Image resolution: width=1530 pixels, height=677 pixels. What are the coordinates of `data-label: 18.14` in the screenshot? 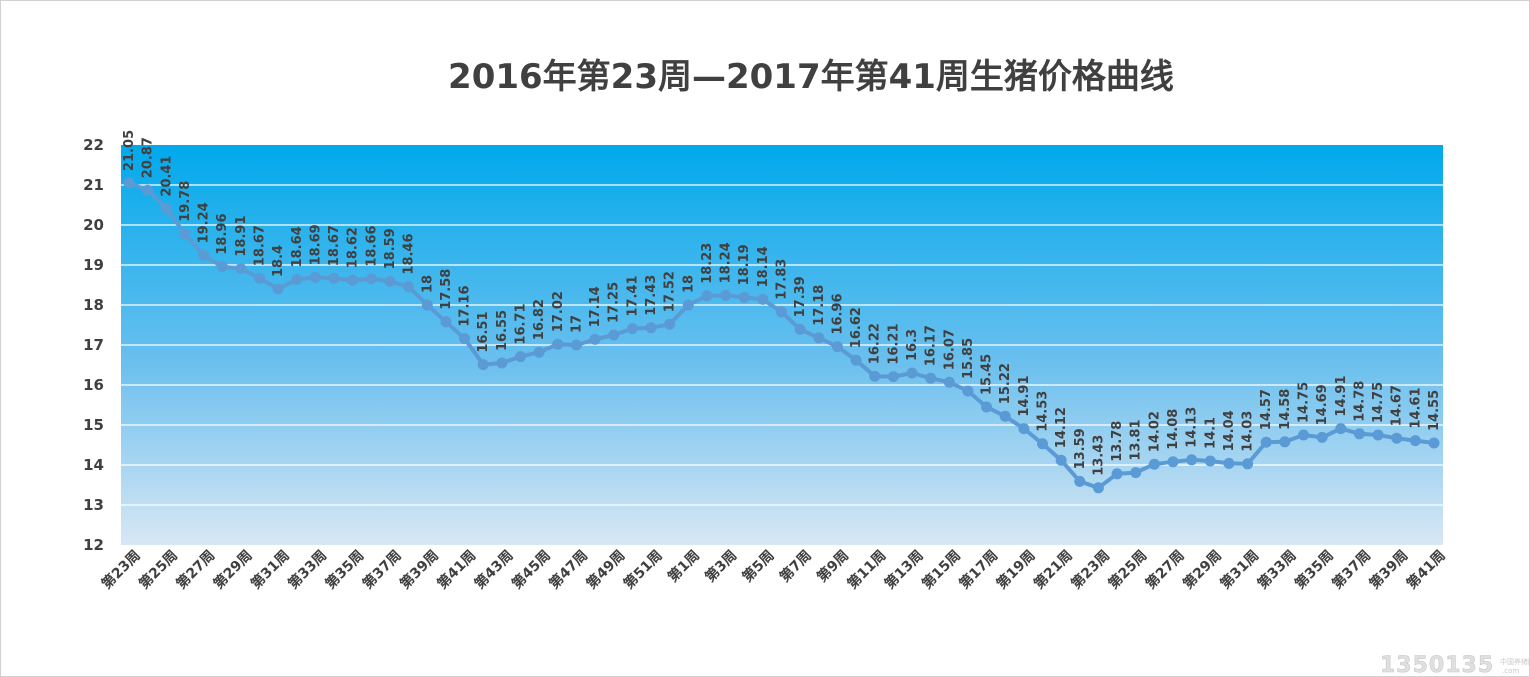 It's located at (763, 266).